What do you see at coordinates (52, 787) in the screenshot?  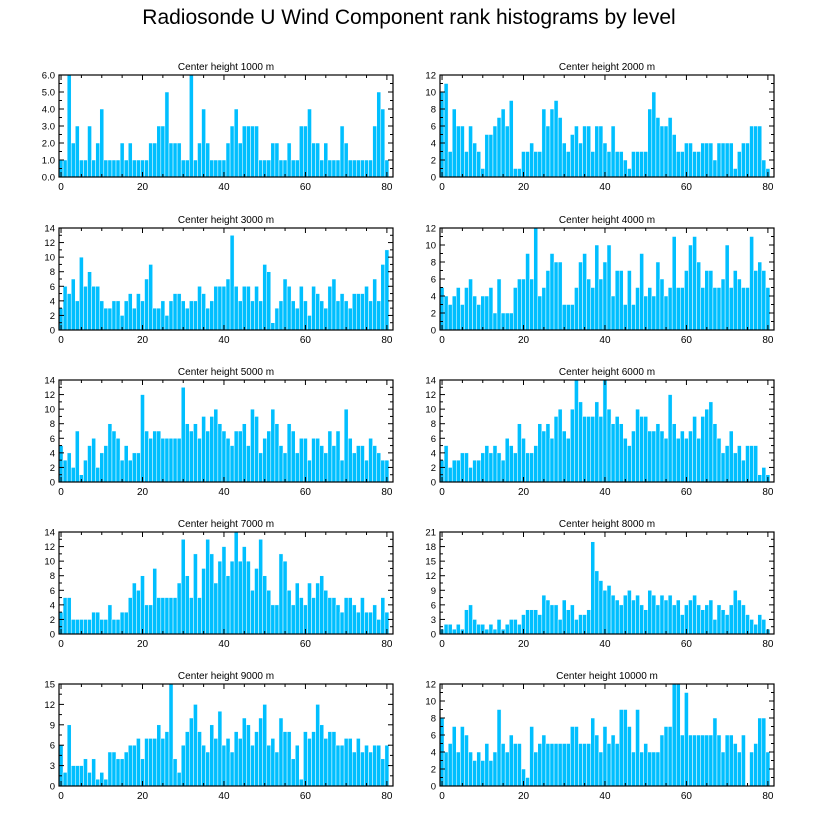 I see `y-tick-label: 0` at bounding box center [52, 787].